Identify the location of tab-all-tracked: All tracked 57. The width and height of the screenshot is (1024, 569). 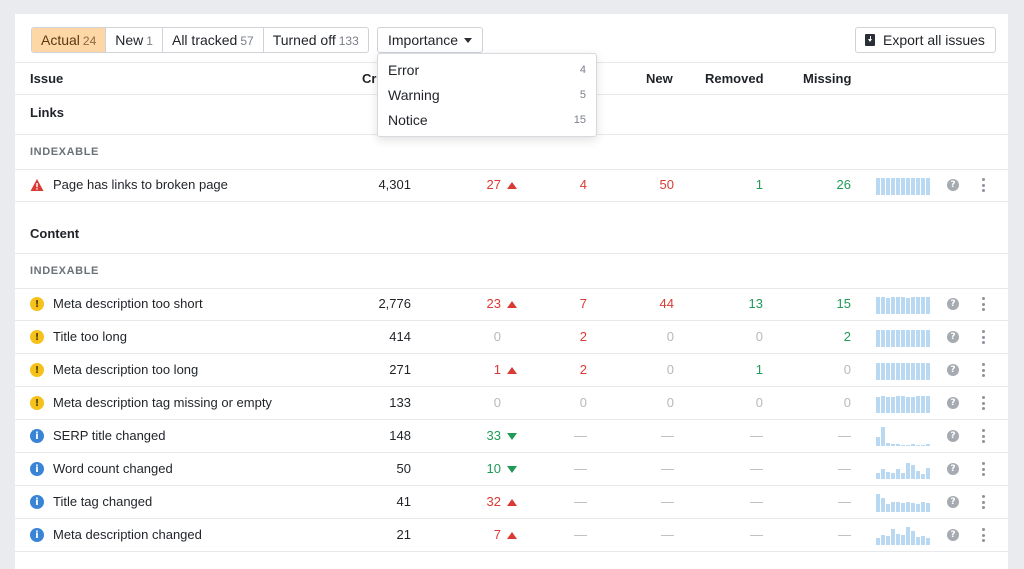
(213, 40).